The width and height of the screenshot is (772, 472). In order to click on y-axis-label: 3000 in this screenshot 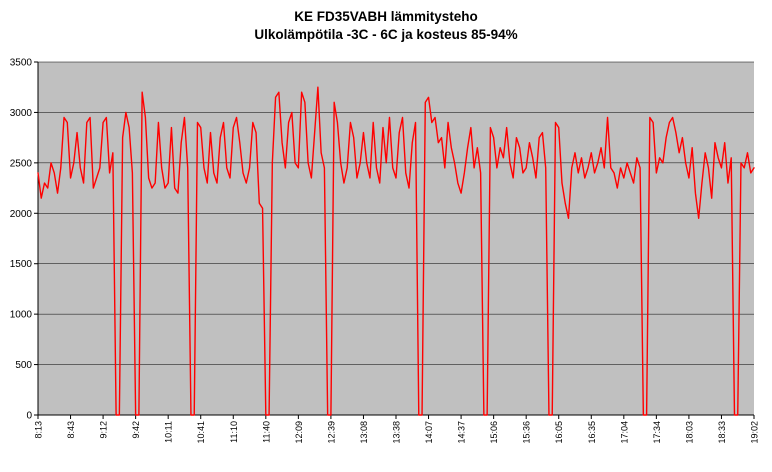, I will do `click(21, 113)`.